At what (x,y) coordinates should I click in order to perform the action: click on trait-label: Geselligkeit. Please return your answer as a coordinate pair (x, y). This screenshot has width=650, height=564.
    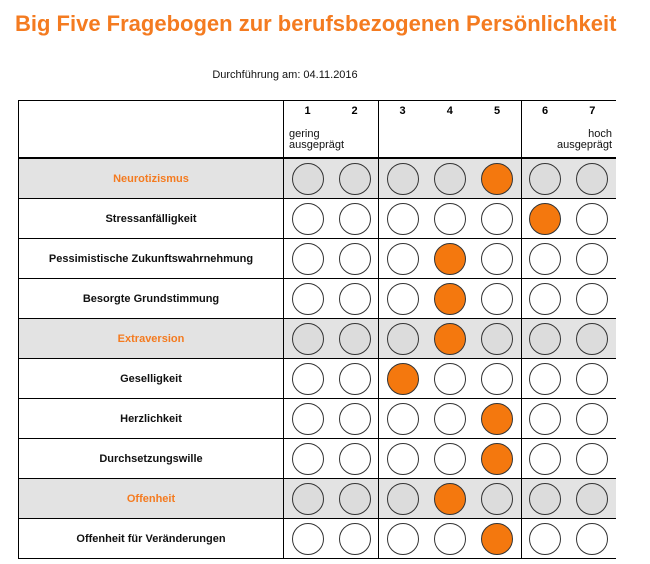
    Looking at the image, I should click on (151, 378).